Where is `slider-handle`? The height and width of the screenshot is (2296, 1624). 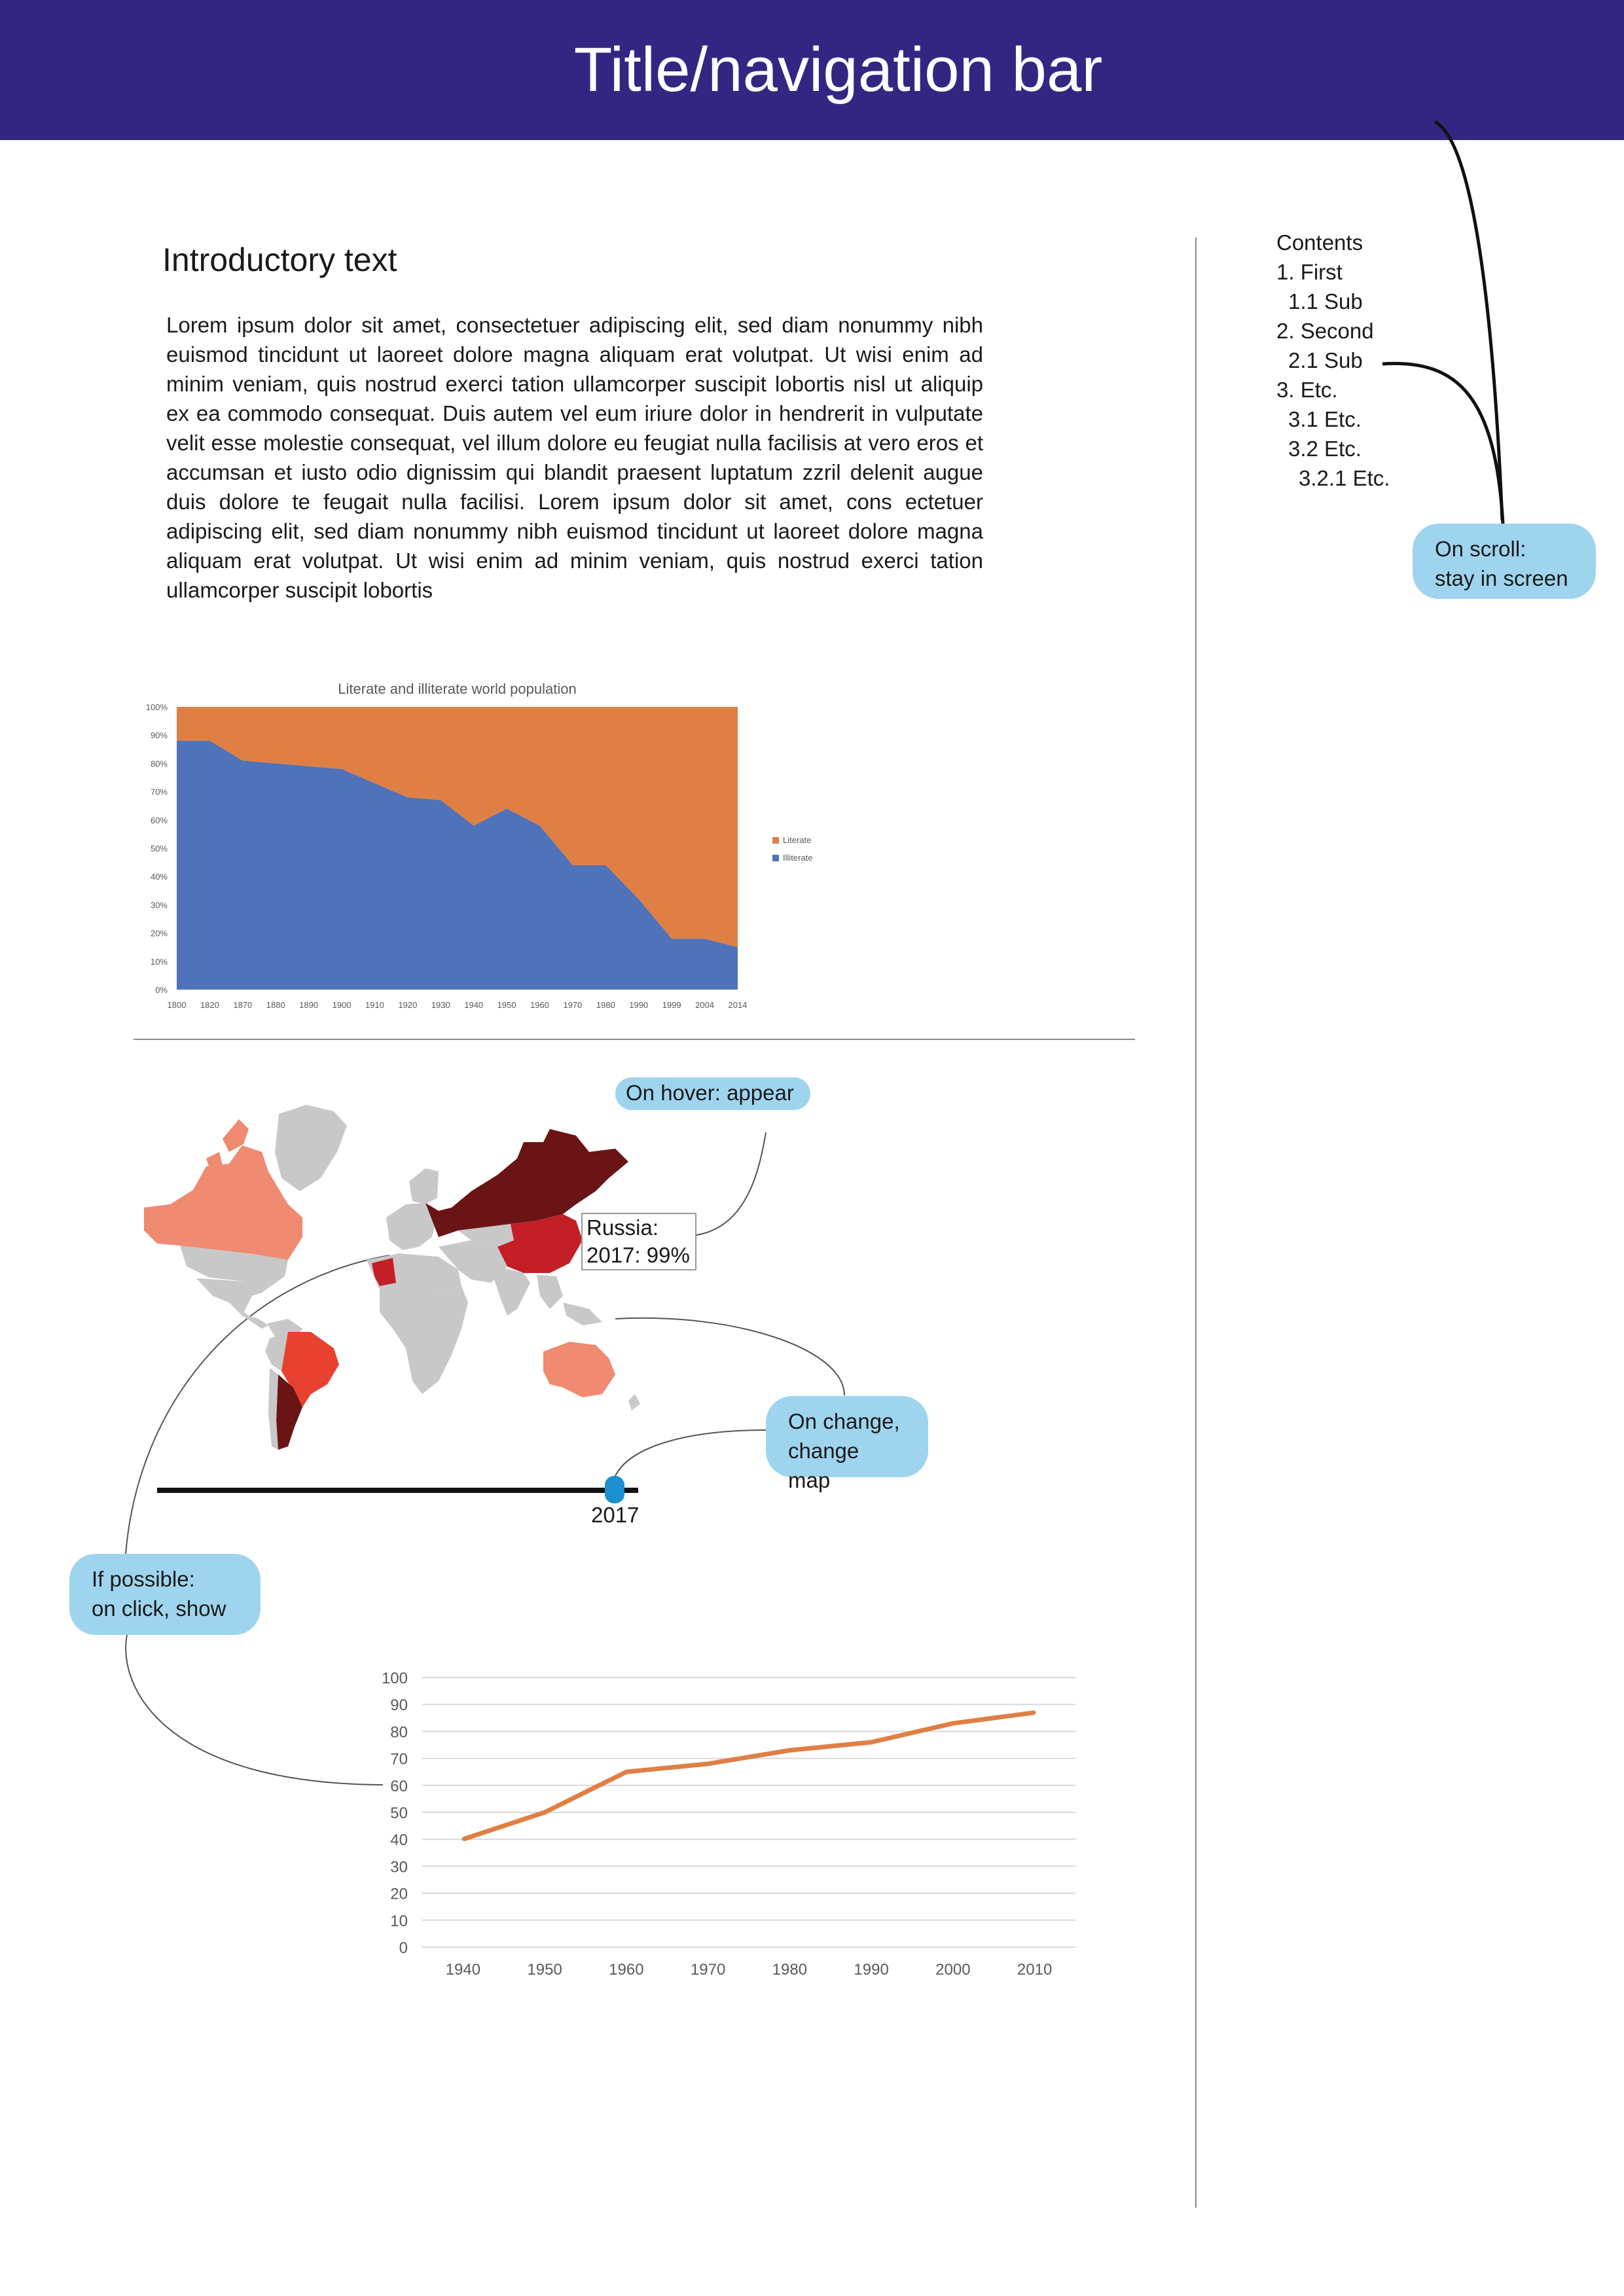
slider-handle is located at coordinates (614, 1489).